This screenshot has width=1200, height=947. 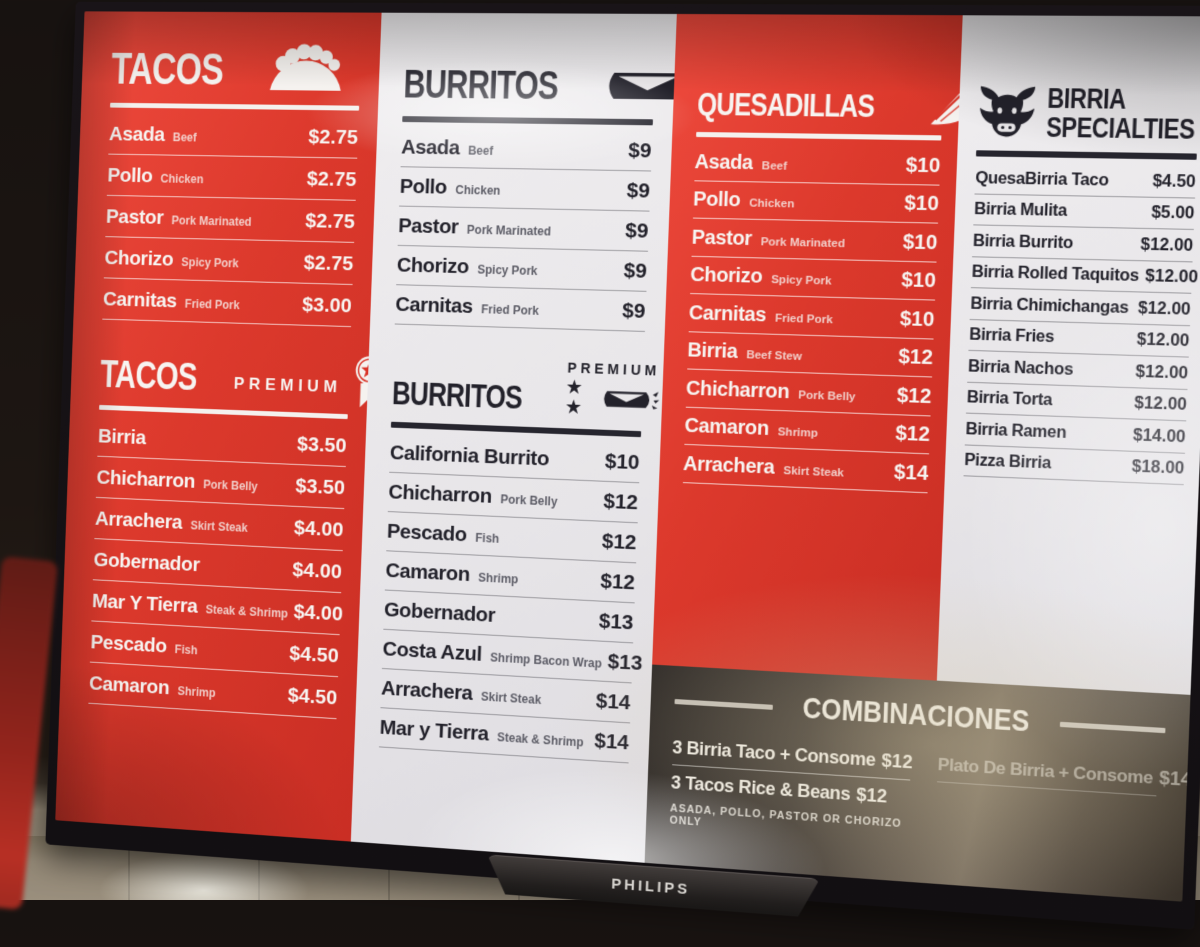 What do you see at coordinates (305, 67) in the screenshot?
I see `taco-icon` at bounding box center [305, 67].